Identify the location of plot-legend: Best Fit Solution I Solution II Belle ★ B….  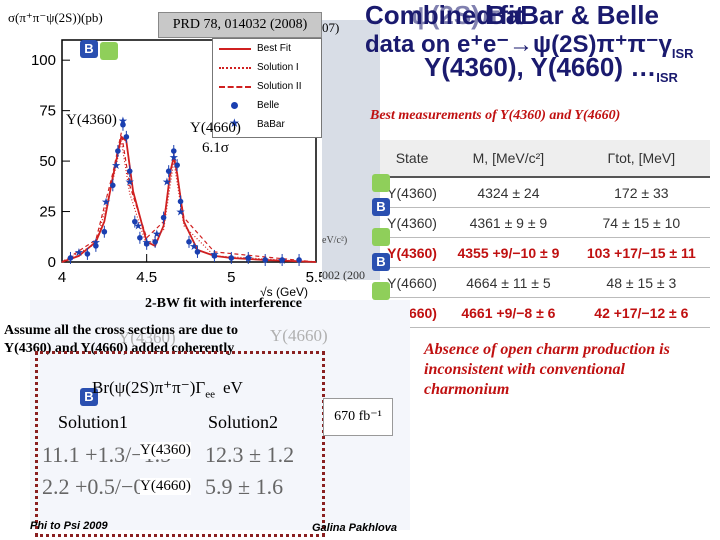
(267, 88).